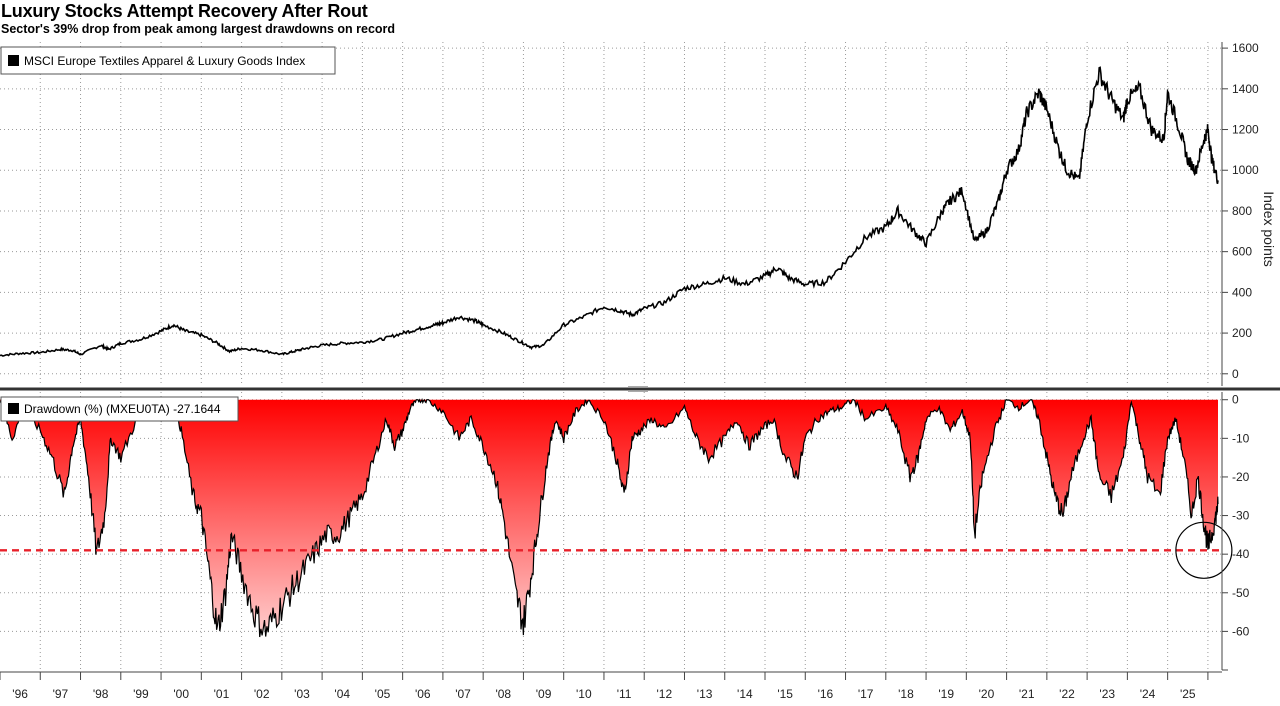 The height and width of the screenshot is (706, 1280). I want to click on x-tick-label-'21: '21, so click(1027, 694).